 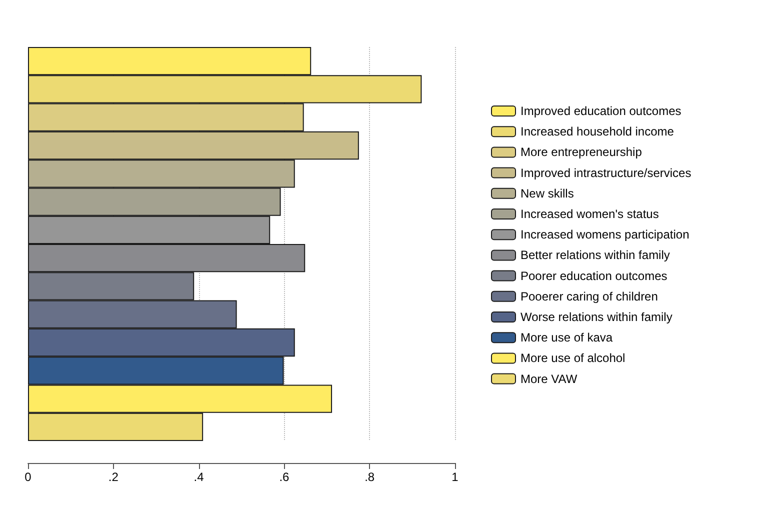 What do you see at coordinates (199, 477) in the screenshot?
I see `x-tick-label: .4` at bounding box center [199, 477].